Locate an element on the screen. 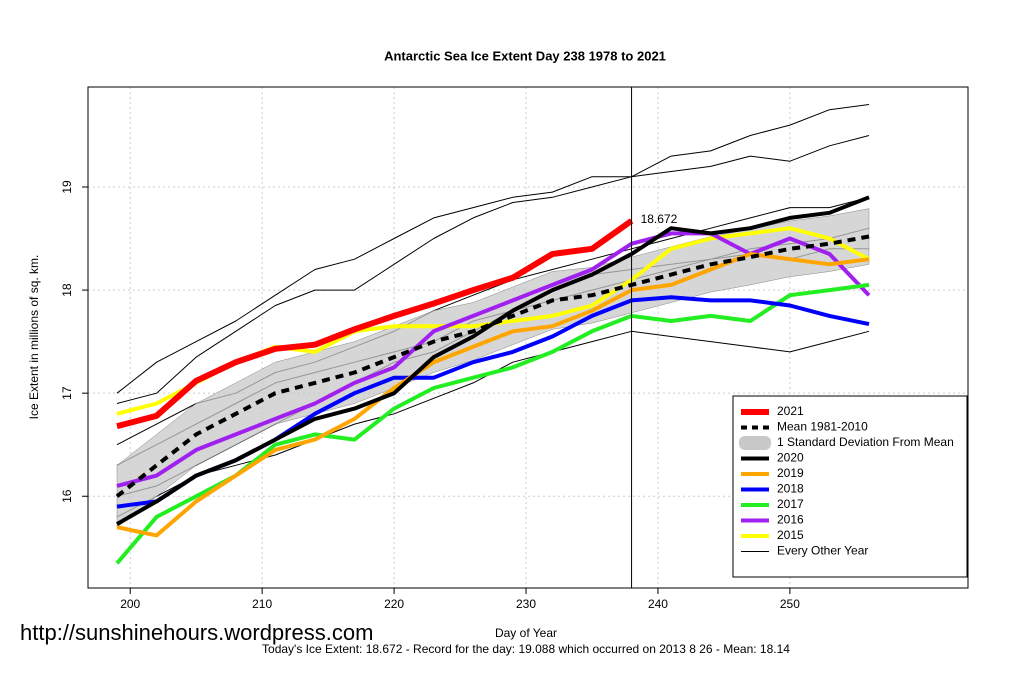 The width and height of the screenshot is (1024, 682). legend-label: Mean 1981-2010 is located at coordinates (822, 427).